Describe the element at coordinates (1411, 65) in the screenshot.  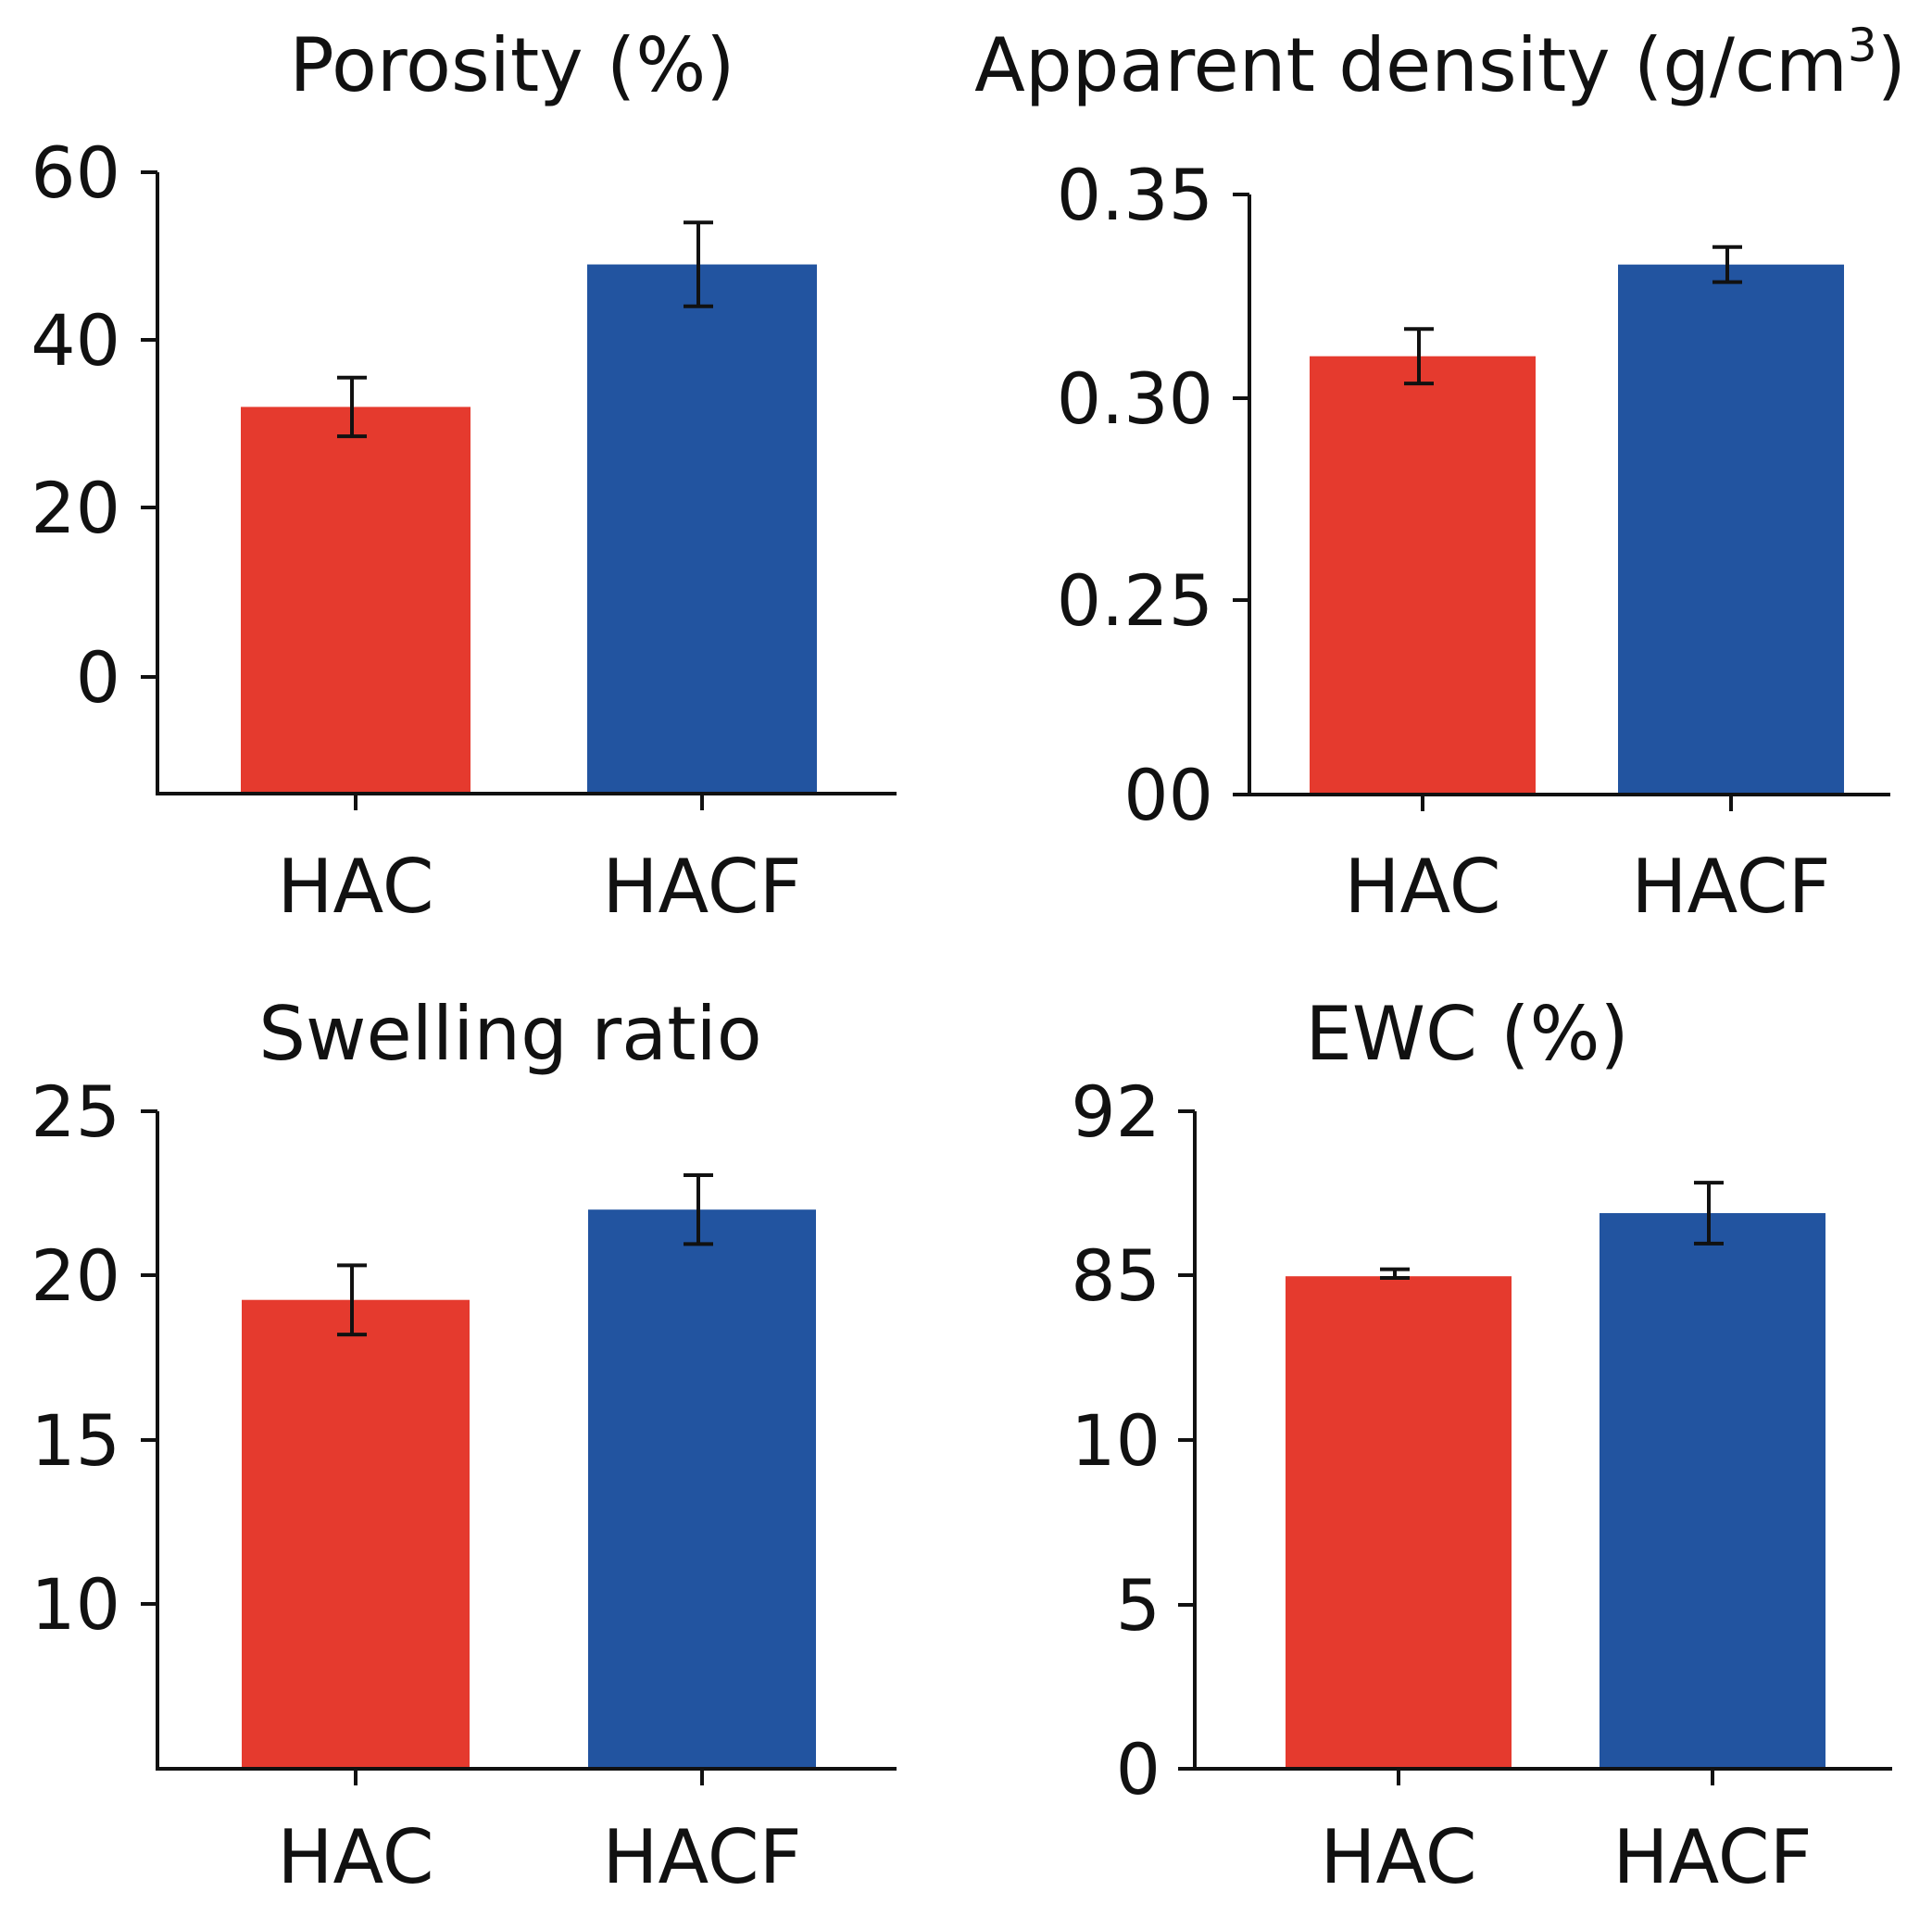
I see `chart-title-main: Apparent density (g/cm` at that location.